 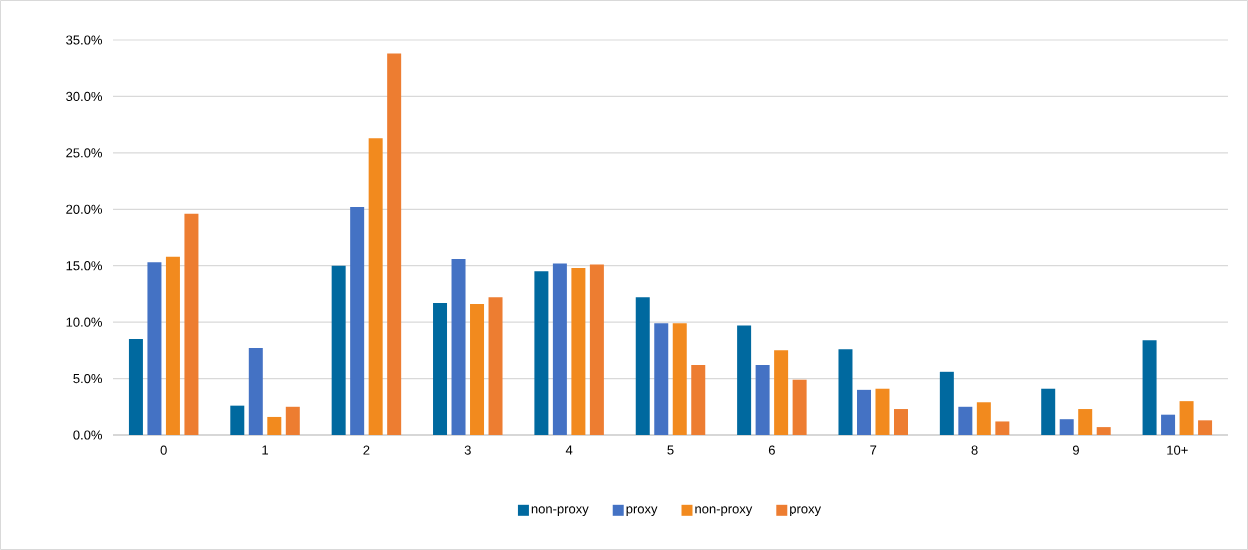 I want to click on y-tick-label: 20.0%, so click(x=84, y=209).